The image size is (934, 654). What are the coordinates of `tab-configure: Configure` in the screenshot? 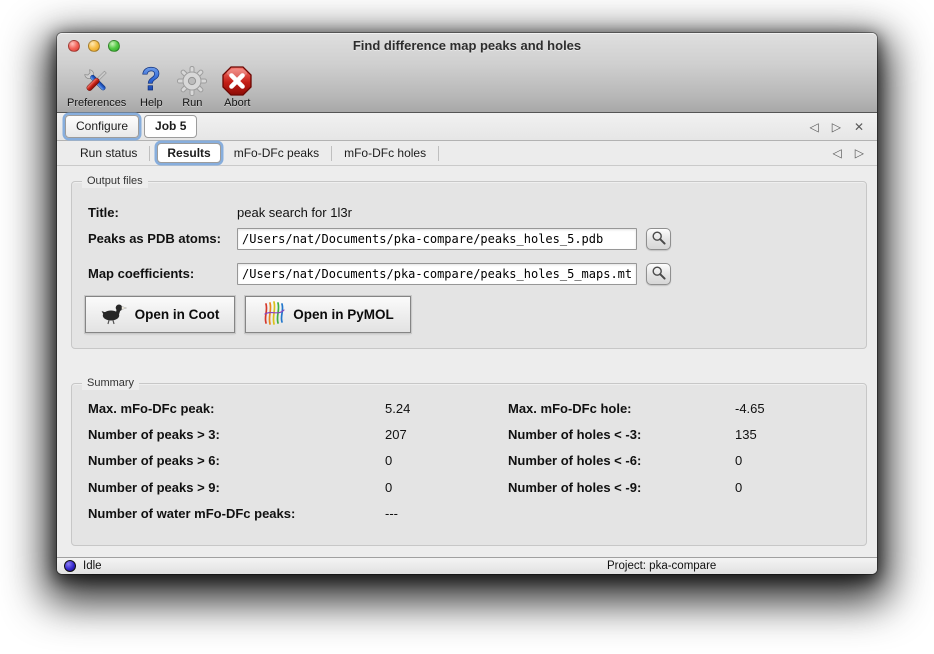 It's located at (102, 126).